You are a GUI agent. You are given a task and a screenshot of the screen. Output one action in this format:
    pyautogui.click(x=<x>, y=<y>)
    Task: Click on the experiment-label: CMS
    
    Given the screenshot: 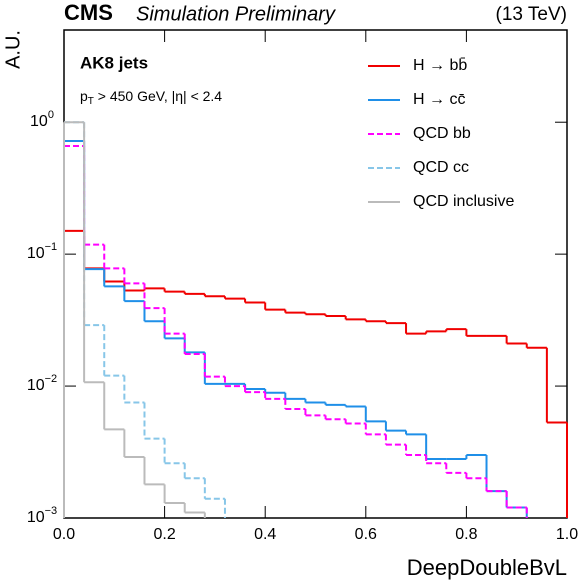 What is the action you would take?
    pyautogui.click(x=88, y=12)
    